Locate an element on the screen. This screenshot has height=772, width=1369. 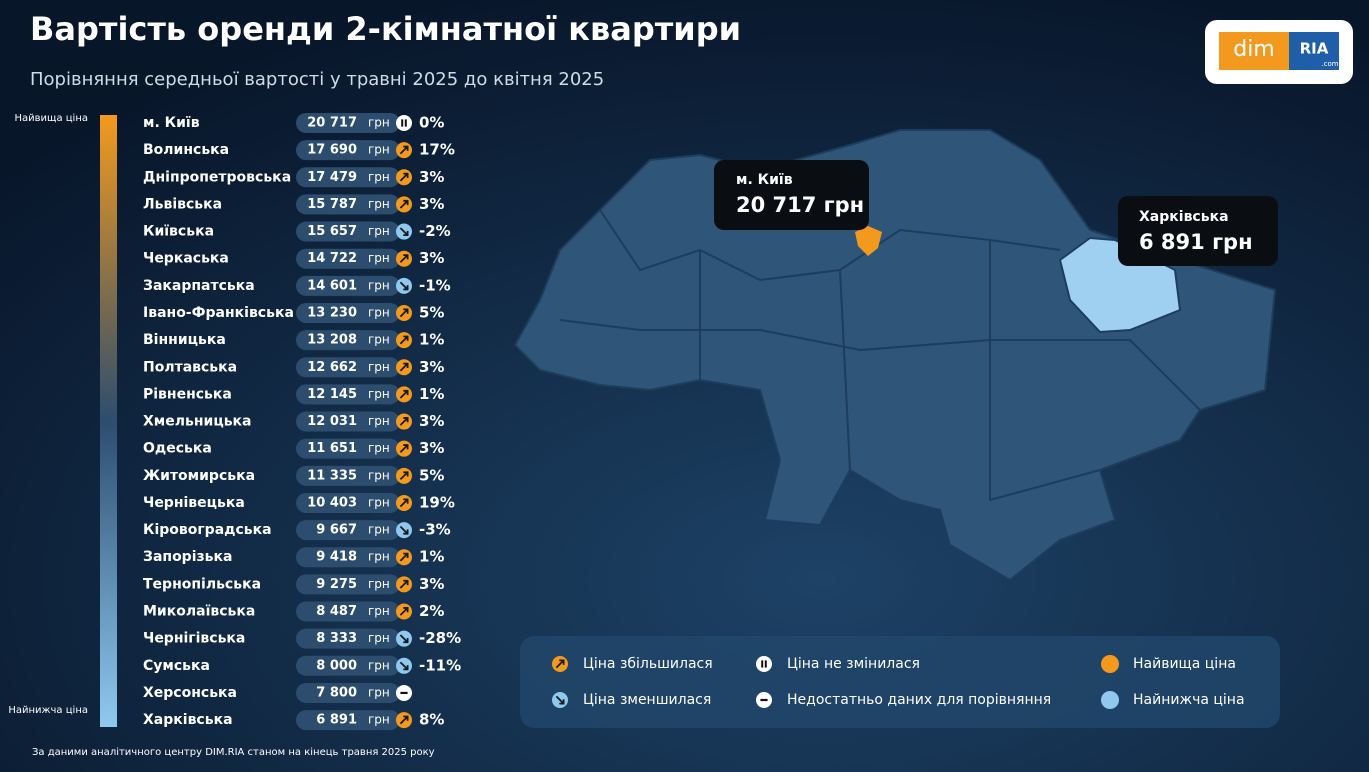
price: 14 722 is located at coordinates (332, 258).